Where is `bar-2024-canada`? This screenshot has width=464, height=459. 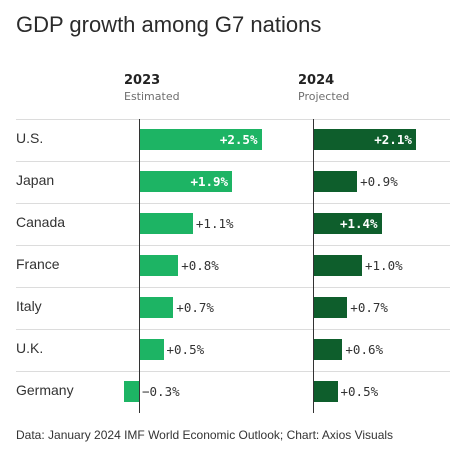
bar-2024-canada is located at coordinates (347, 223).